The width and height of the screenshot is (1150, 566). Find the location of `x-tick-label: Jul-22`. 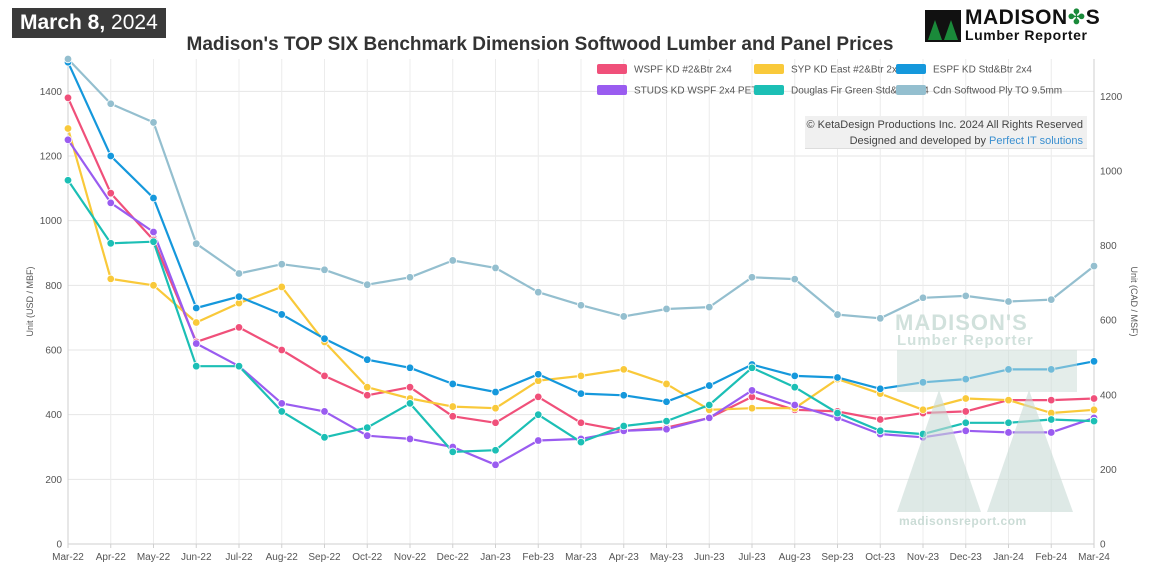

x-tick-label: Jul-22 is located at coordinates (239, 557).